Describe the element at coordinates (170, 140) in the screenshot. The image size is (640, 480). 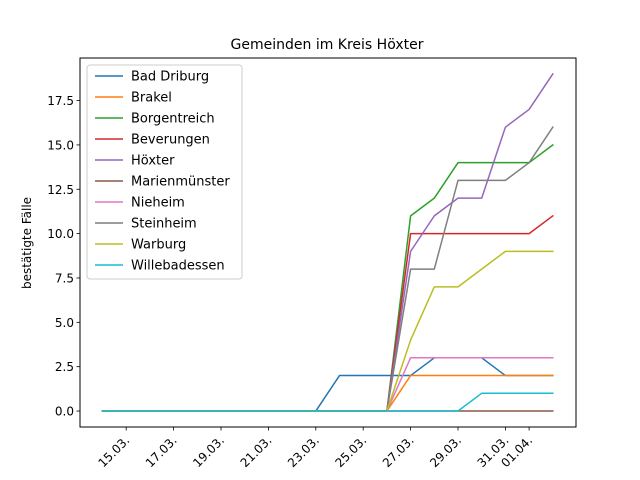
I see `legend-label: Beverungen` at that location.